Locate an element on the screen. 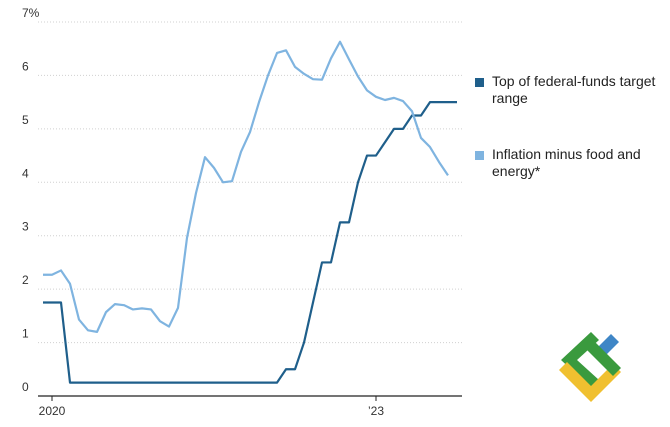 Image resolution: width=670 pixels, height=427 pixels. y-tick-label-7: 7% is located at coordinates (31, 13).